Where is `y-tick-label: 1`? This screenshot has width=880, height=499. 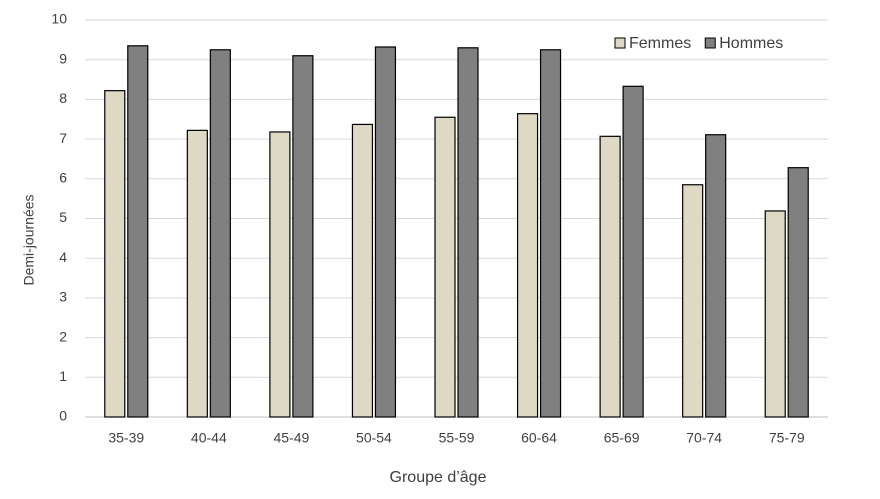 y-tick-label: 1 is located at coordinates (63, 376).